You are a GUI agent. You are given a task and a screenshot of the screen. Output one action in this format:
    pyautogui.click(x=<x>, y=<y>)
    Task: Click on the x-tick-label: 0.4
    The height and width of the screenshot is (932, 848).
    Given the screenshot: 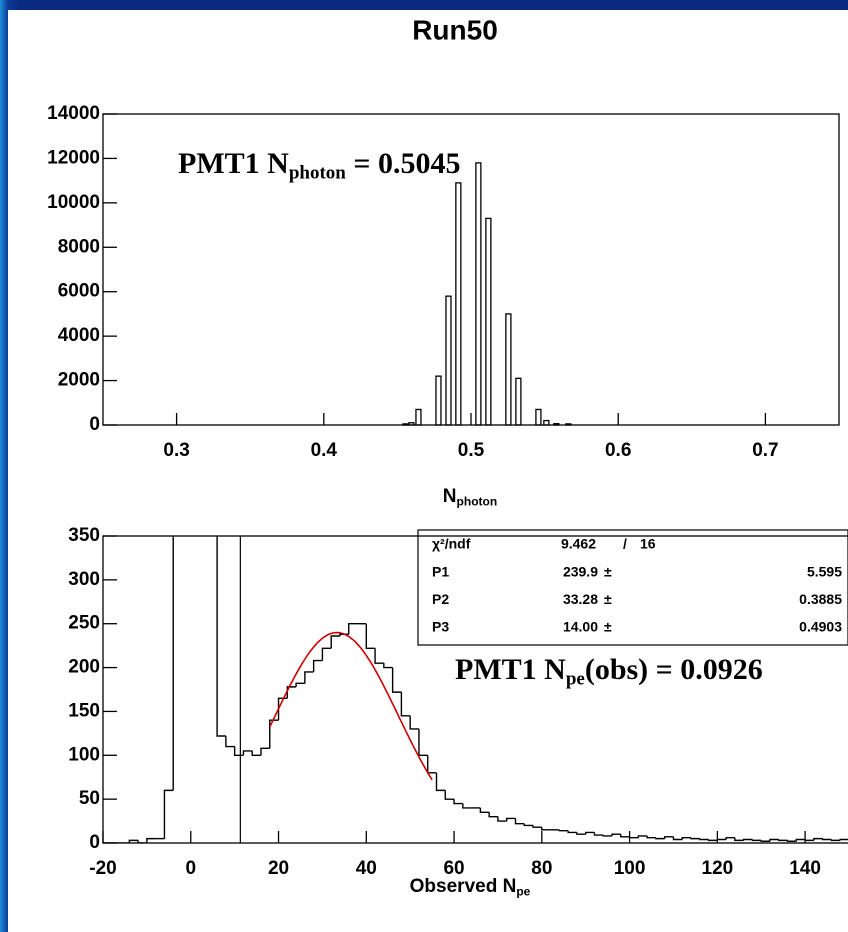 What is the action you would take?
    pyautogui.click(x=324, y=450)
    